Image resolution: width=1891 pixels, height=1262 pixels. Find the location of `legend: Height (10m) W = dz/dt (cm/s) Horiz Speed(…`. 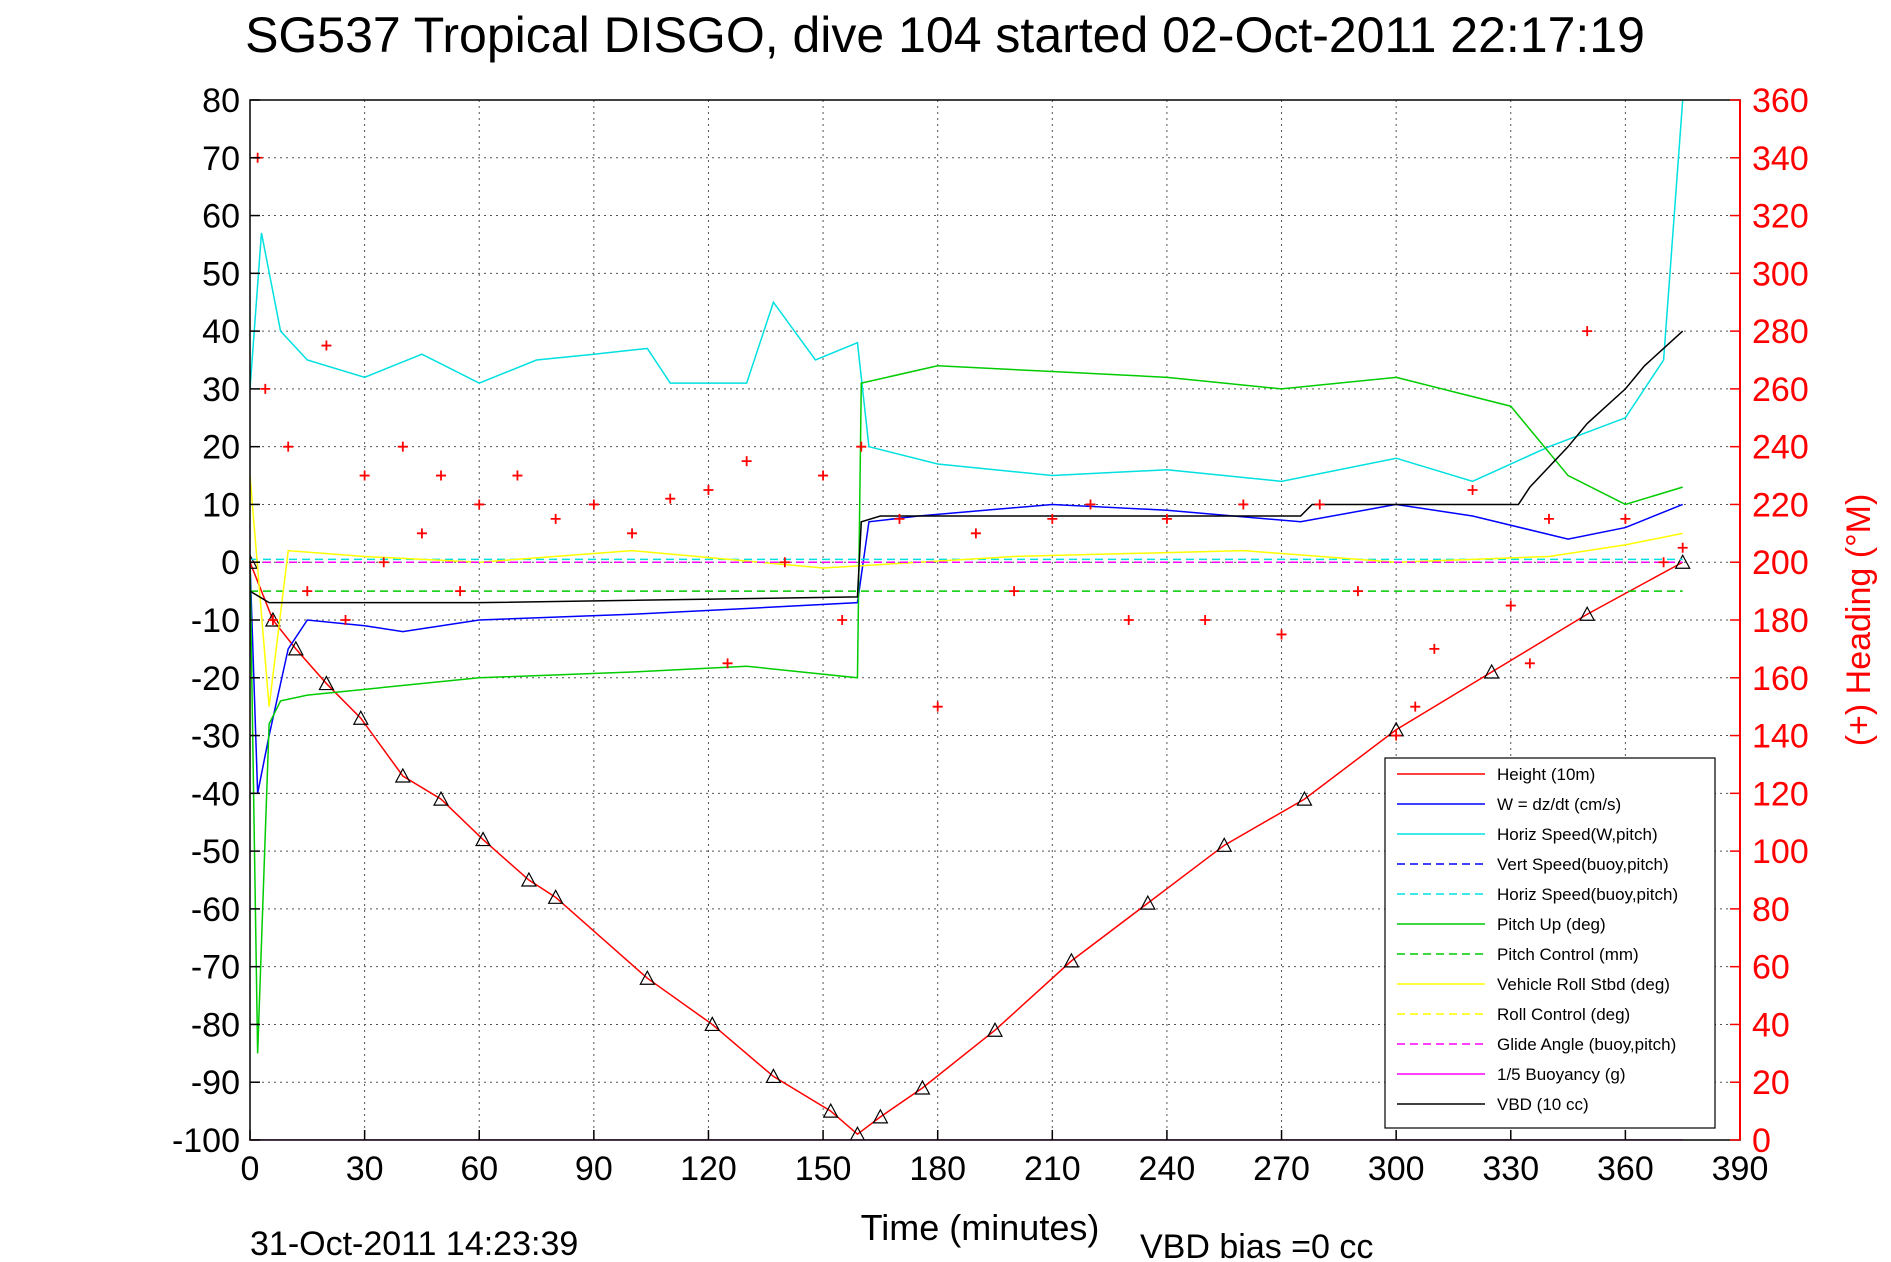

legend: Height (10m) W = dz/dt (cm/s) Horiz Speed(… is located at coordinates (1550, 943).